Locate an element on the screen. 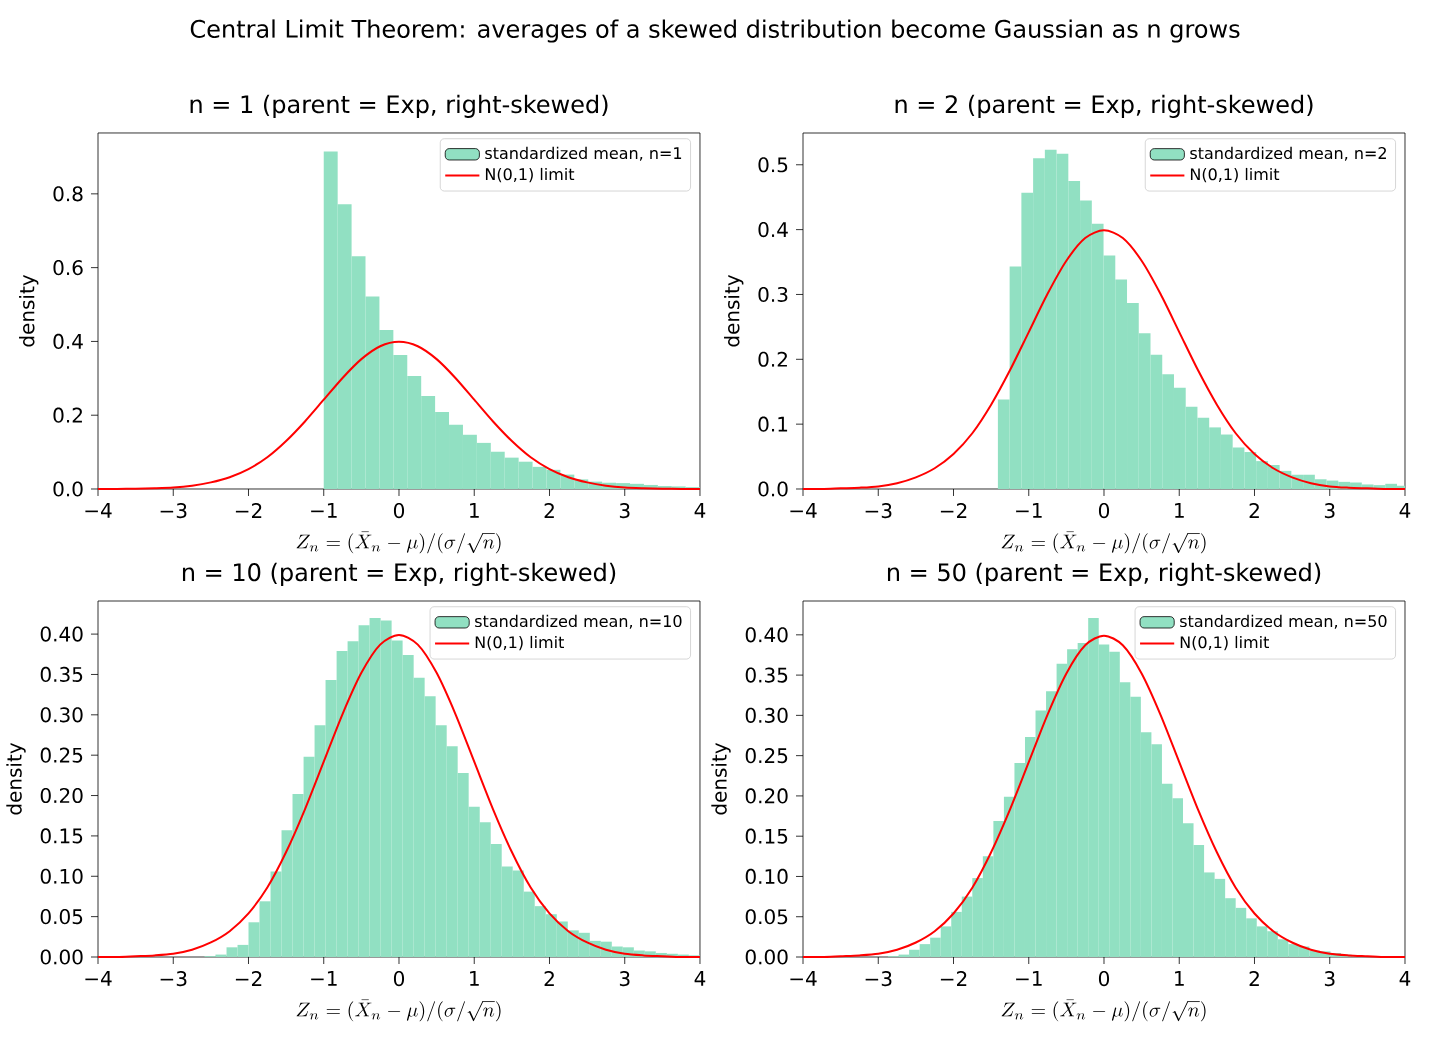 This screenshot has height=1040, width=1430. text: Central Limit Theorem: averages of a skewed distribution become Gaussian as n grows is located at coordinates (715, 31).